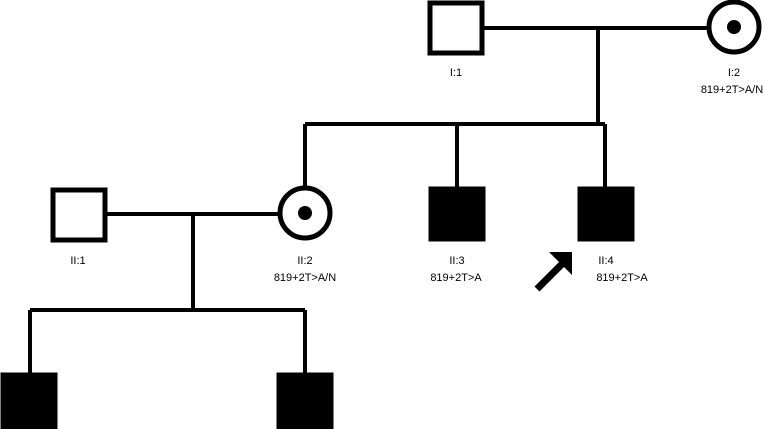  Describe the element at coordinates (553, 272) in the screenshot. I see `proband-arrow-icon` at that location.